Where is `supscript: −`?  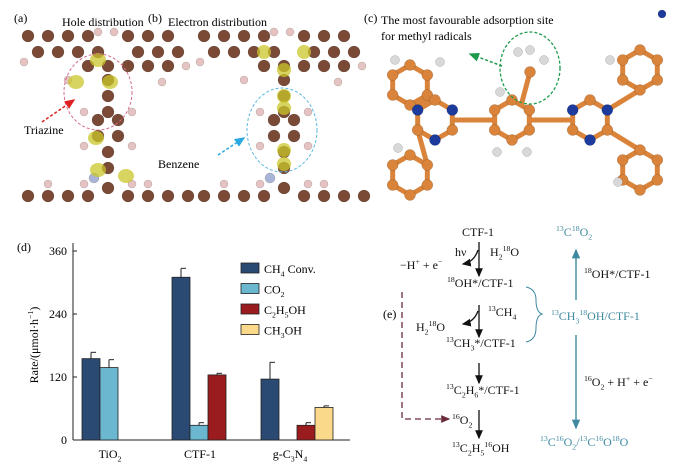 supscript: − is located at coordinates (650, 378).